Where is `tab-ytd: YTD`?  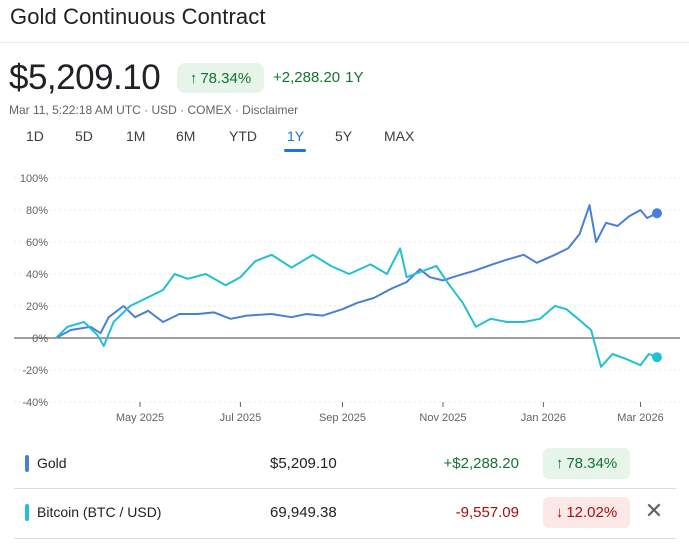 tab-ytd: YTD is located at coordinates (243, 136).